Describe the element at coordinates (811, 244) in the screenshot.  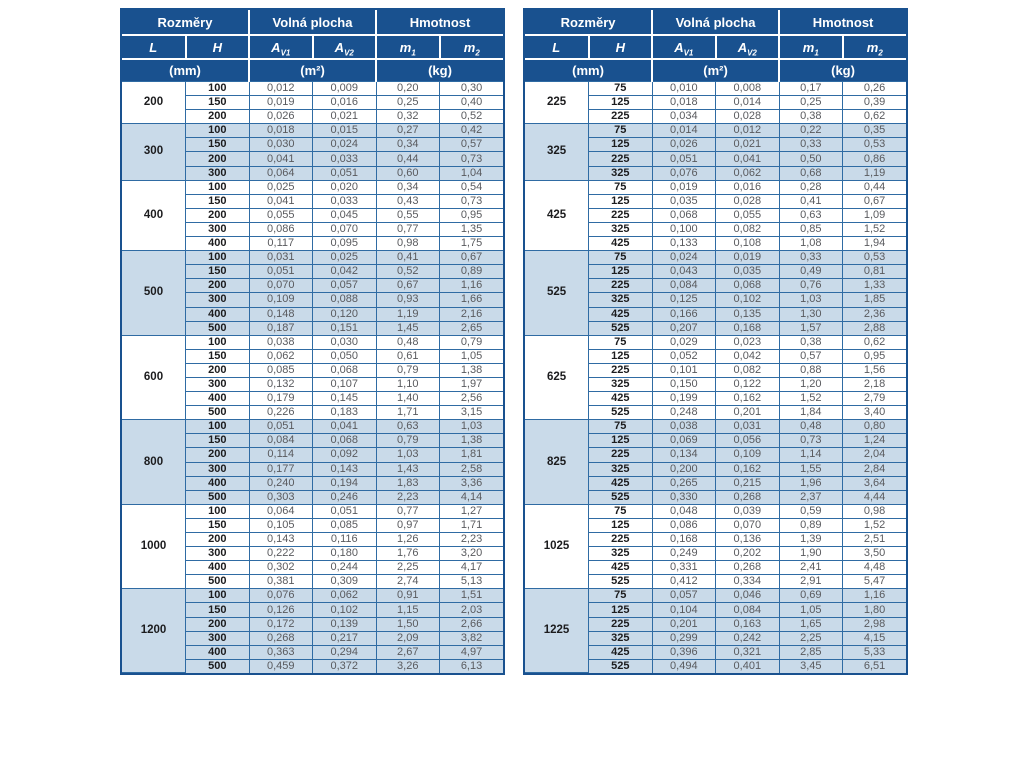
I see `data-value-cell: 1,08` at that location.